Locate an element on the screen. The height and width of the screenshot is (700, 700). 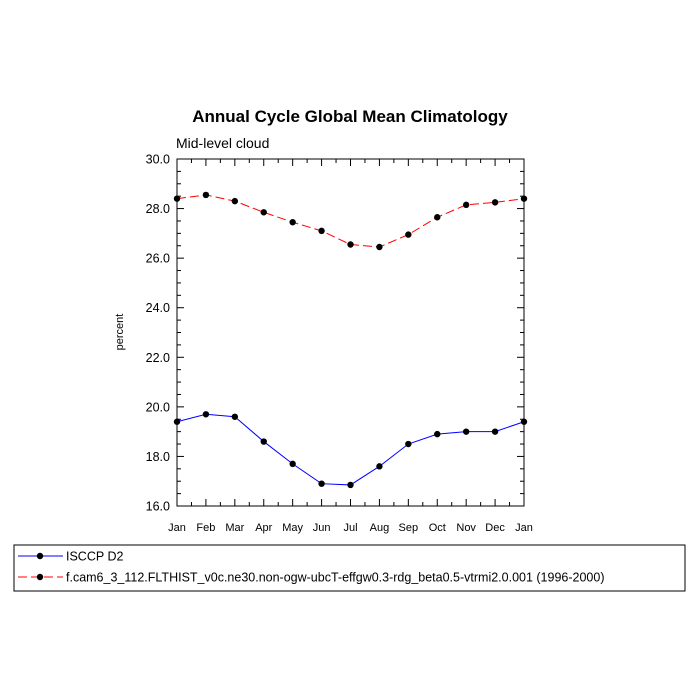
y-tick-label: 18.0 is located at coordinates (158, 457).